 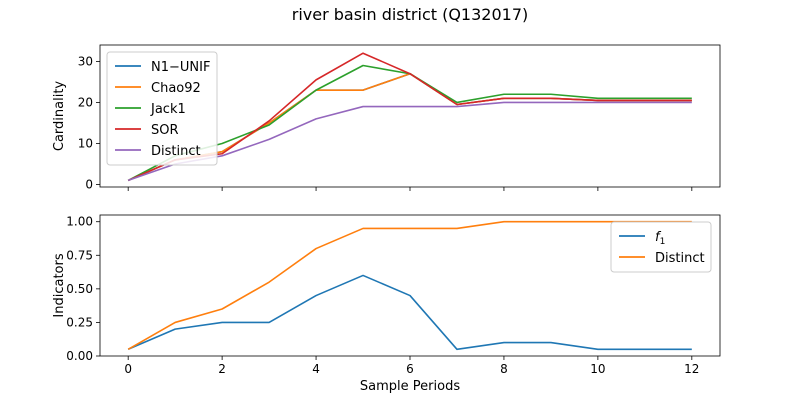 What do you see at coordinates (222, 369) in the screenshot?
I see `indicators-x-tick-label: 2` at bounding box center [222, 369].